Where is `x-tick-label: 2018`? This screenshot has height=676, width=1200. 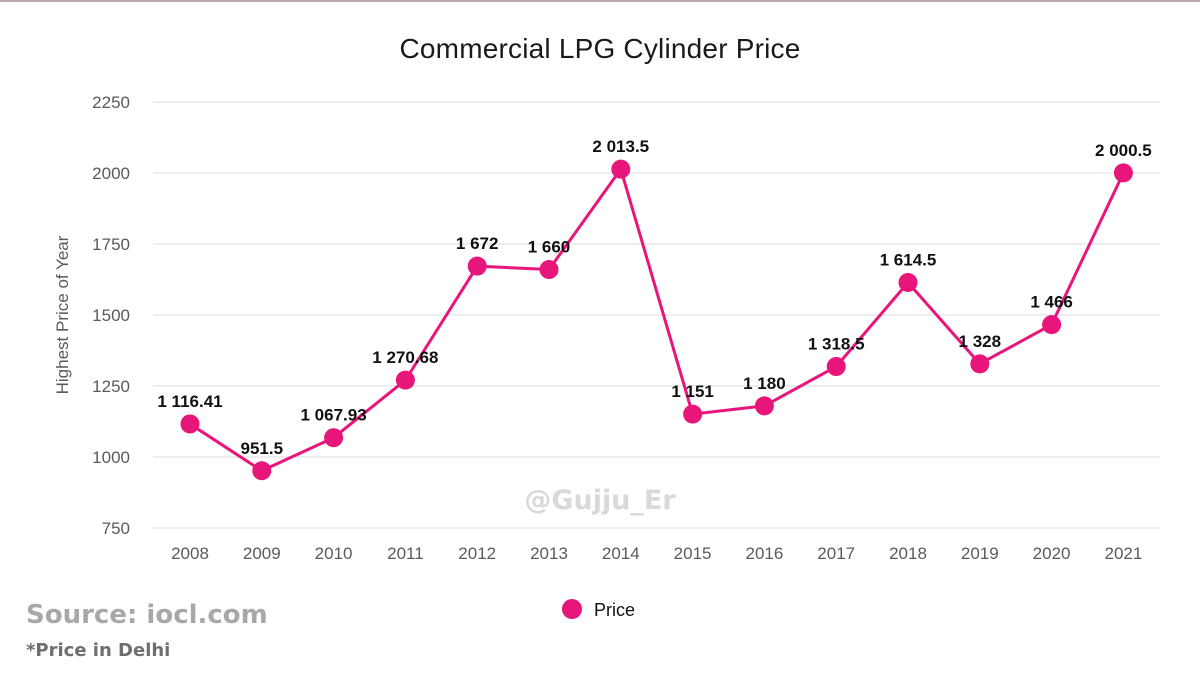 x-tick-label: 2018 is located at coordinates (908, 553).